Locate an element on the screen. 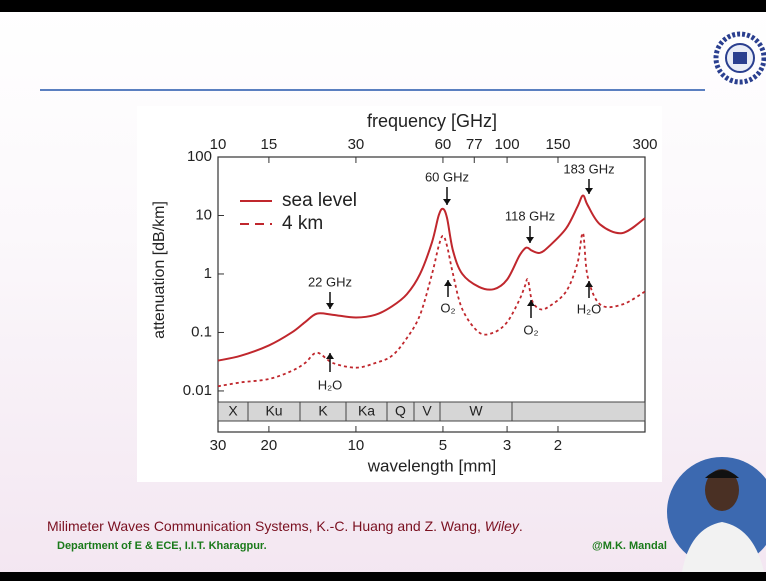 The width and height of the screenshot is (766, 581). band-label: Ka is located at coordinates (366, 411).